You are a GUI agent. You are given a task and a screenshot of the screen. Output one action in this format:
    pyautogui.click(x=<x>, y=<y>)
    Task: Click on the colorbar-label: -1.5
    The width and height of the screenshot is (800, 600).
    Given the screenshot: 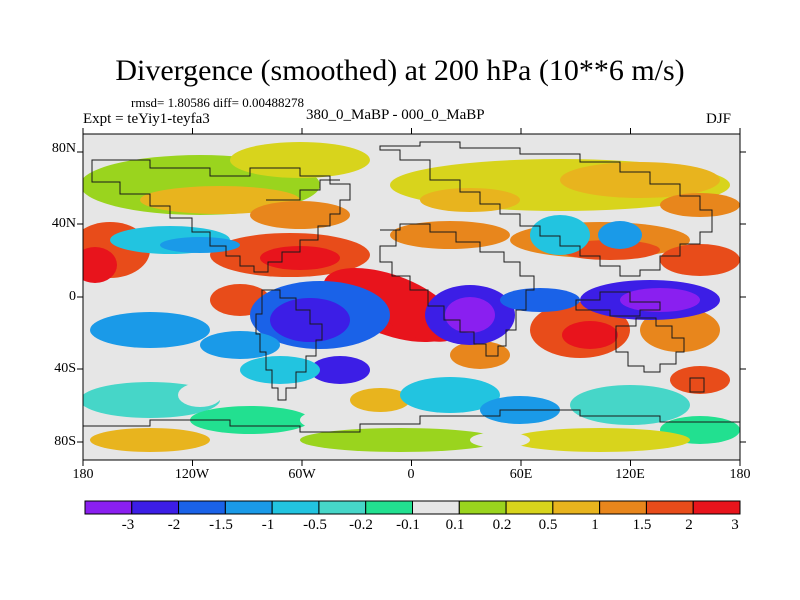 What is the action you would take?
    pyautogui.click(x=221, y=525)
    